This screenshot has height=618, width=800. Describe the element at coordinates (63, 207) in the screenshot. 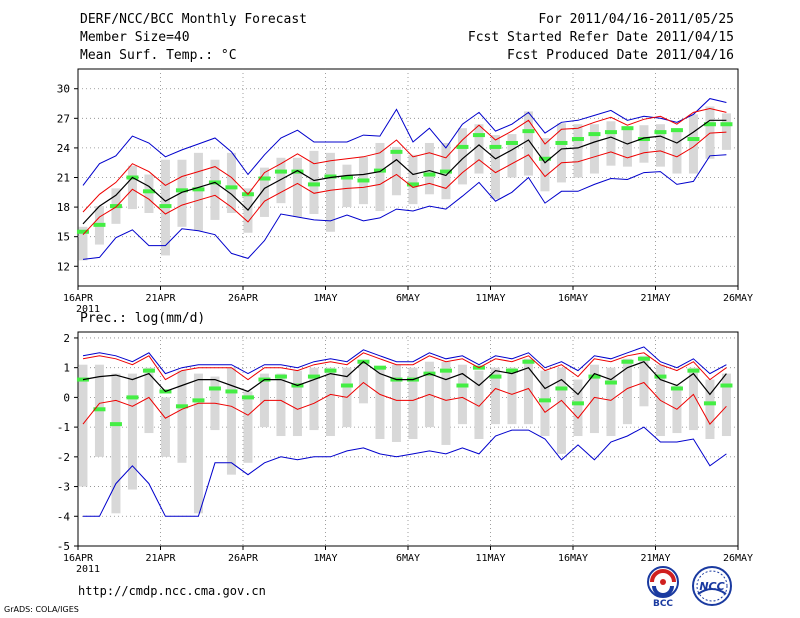

I see `y-tick-label: 18` at that location.